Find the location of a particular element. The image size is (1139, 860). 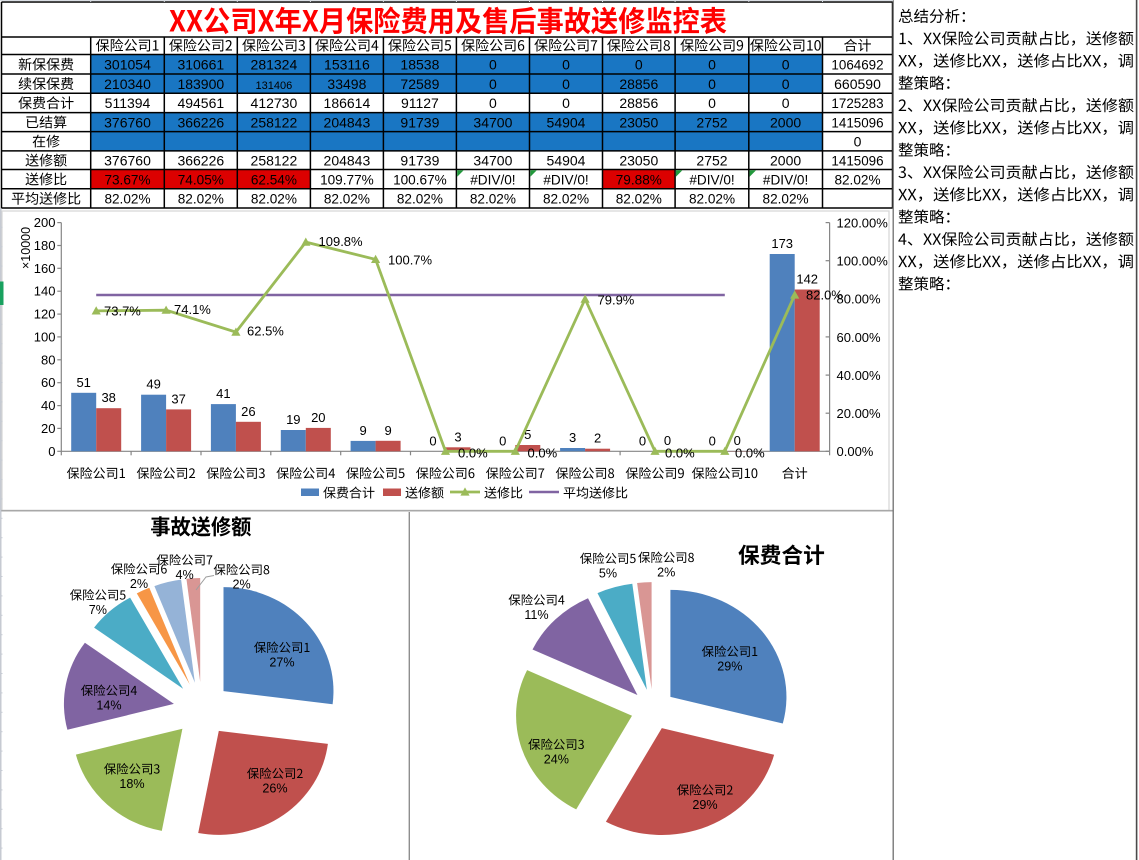

svg-text: 73.7% is located at coordinates (122, 311).